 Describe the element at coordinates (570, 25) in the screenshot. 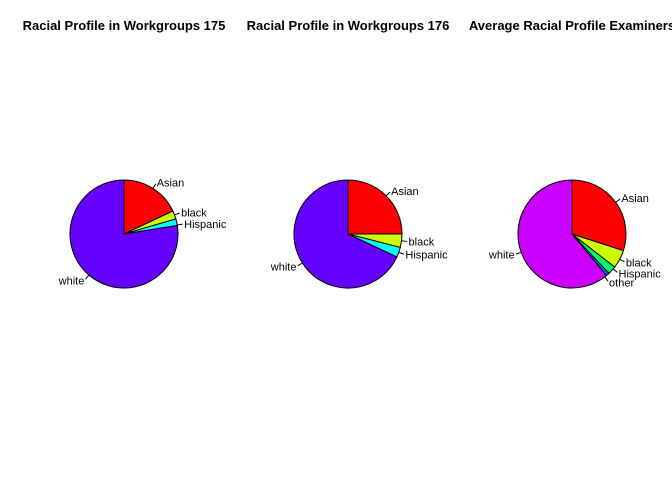

I see `chart-title: Average Racial Profile Examiners` at that location.